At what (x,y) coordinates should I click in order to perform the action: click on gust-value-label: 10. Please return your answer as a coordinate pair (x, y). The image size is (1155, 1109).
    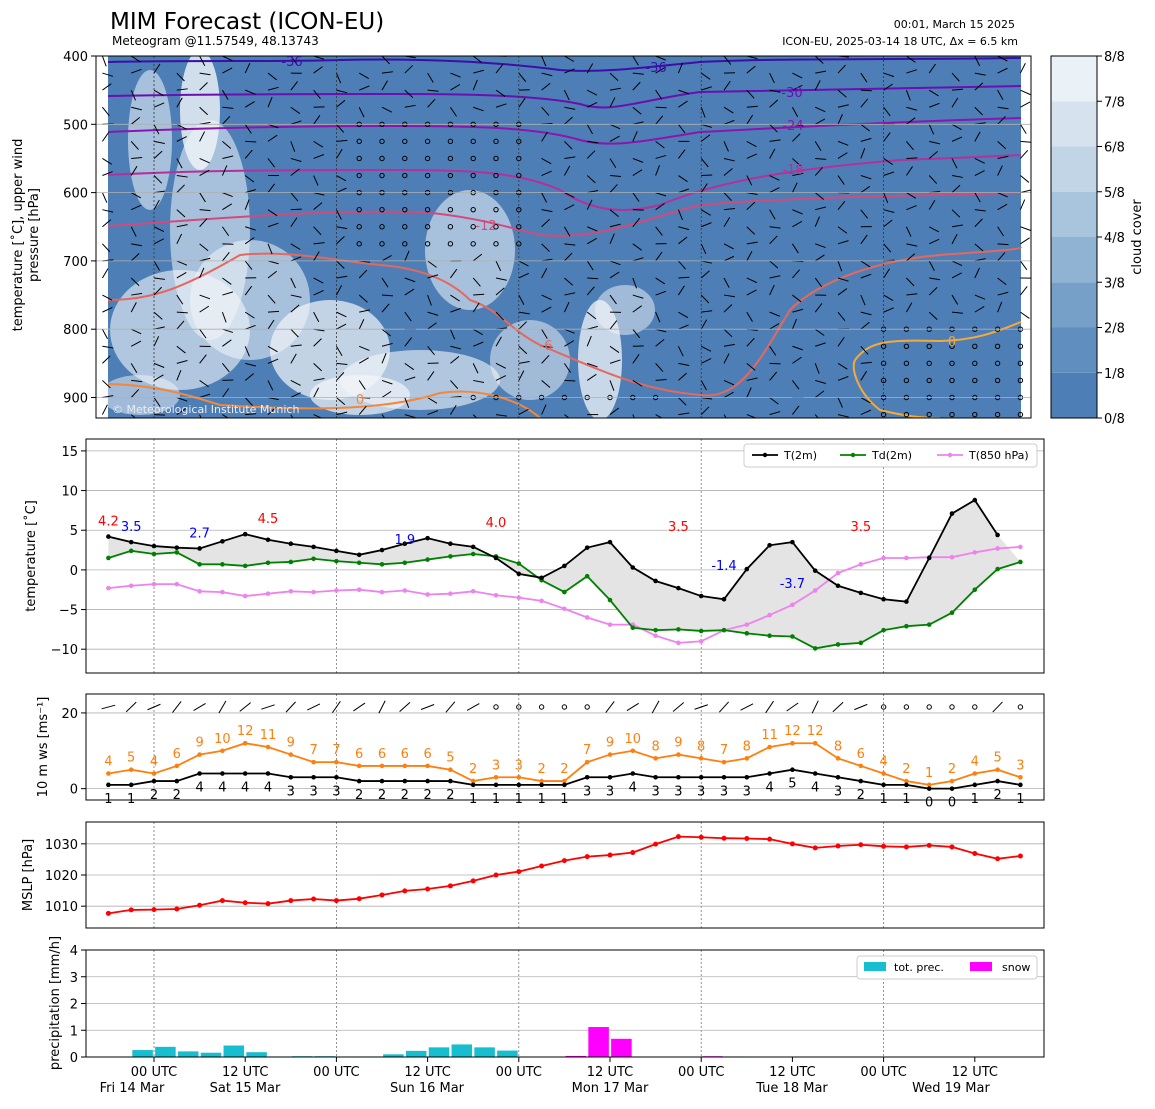
    Looking at the image, I should click on (222, 739).